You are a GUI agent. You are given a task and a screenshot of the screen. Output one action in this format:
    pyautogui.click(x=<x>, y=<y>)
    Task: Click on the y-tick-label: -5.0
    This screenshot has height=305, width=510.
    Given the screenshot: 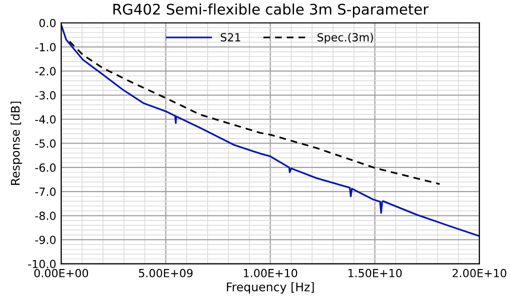 What is the action you would take?
    pyautogui.click(x=45, y=143)
    